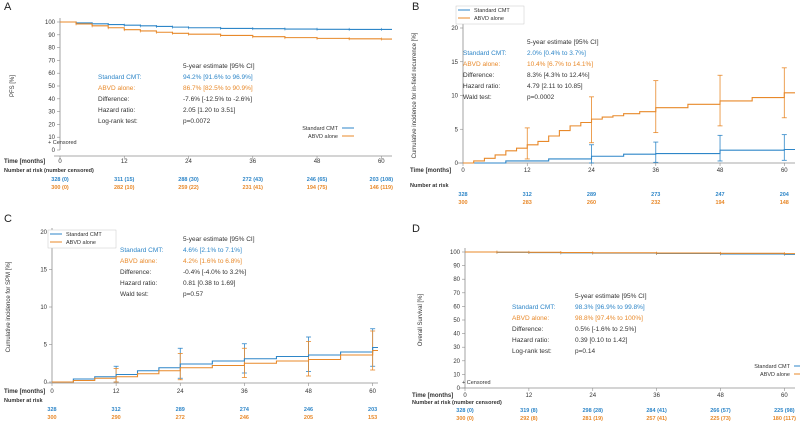 This screenshot has width=800, height=424. What do you see at coordinates (429, 186) in the screenshot?
I see `risk-table-title: Number at risk` at bounding box center [429, 186].